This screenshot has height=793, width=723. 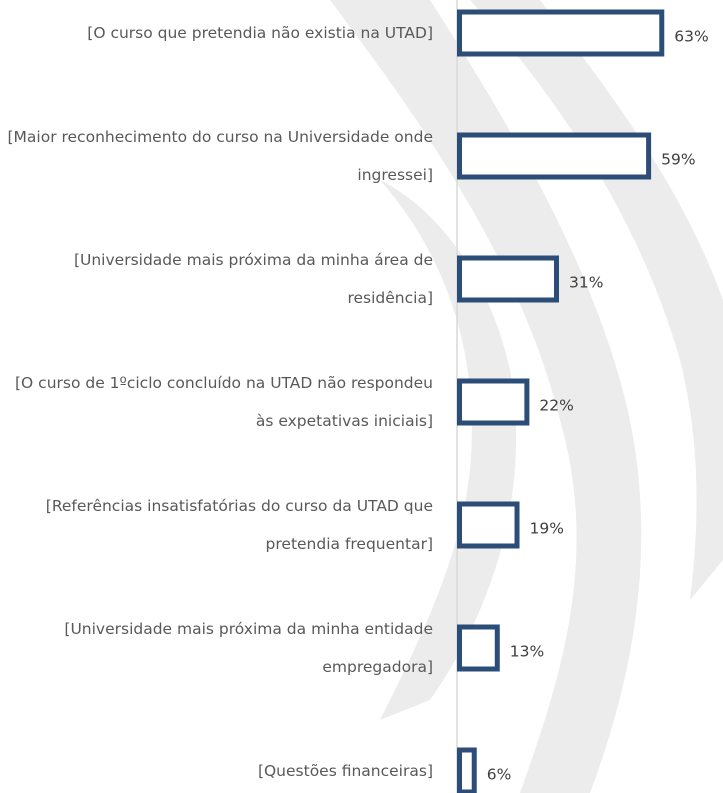 I want to click on value-label: 63%, so click(x=691, y=36).